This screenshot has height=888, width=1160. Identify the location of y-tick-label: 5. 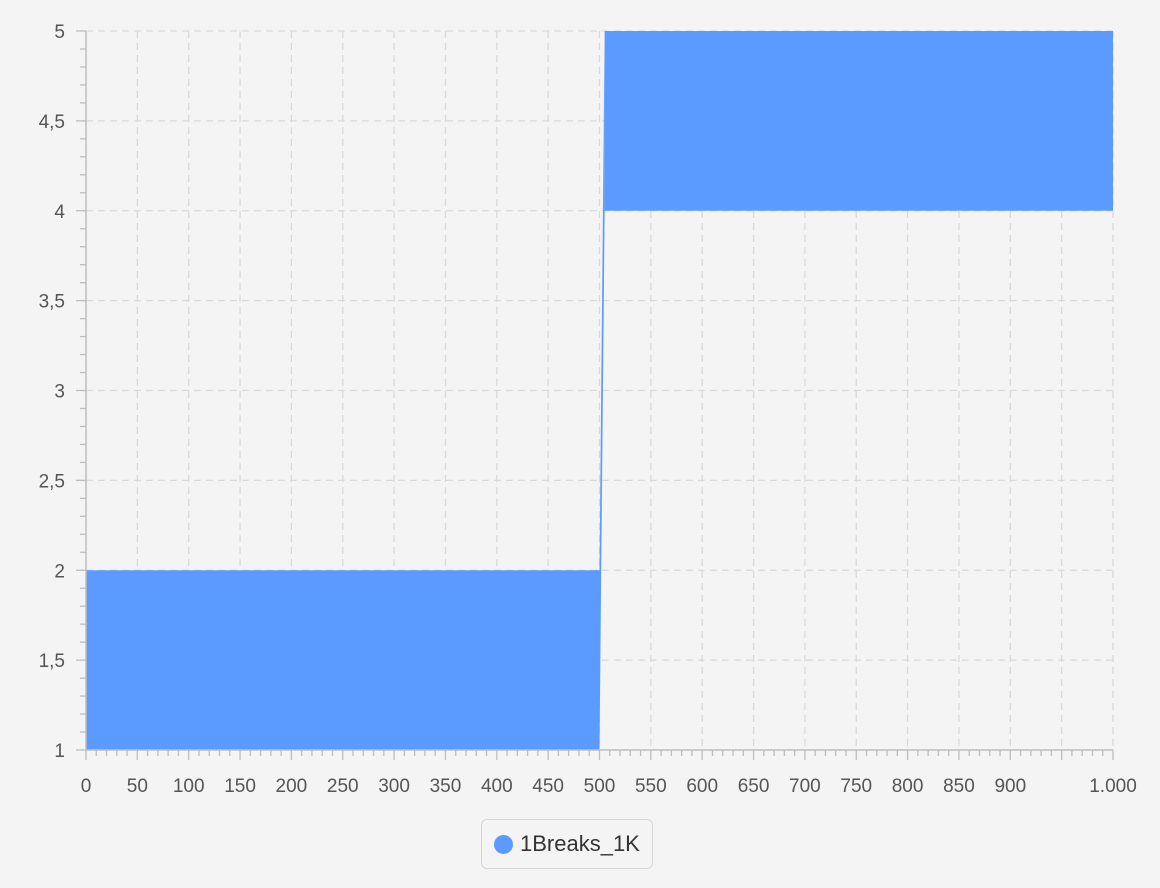
(59, 32).